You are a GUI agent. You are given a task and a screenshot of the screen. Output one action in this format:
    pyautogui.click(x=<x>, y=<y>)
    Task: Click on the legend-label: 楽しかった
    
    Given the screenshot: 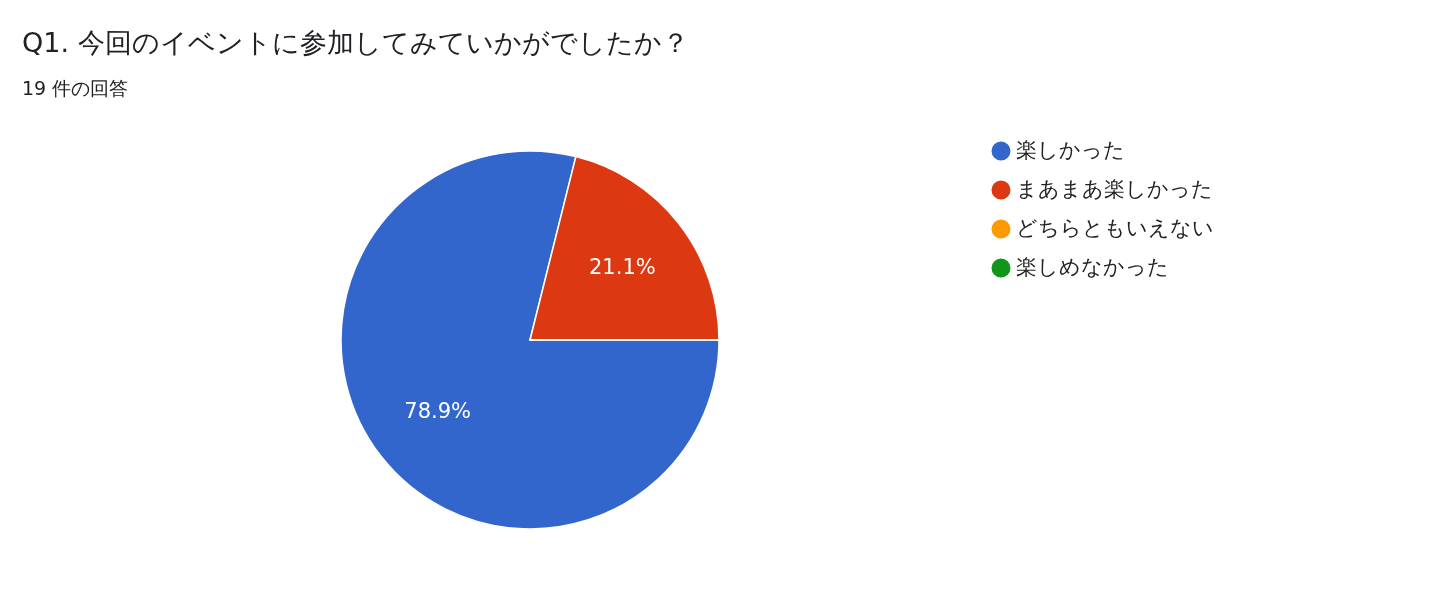 What is the action you would take?
    pyautogui.click(x=1070, y=150)
    